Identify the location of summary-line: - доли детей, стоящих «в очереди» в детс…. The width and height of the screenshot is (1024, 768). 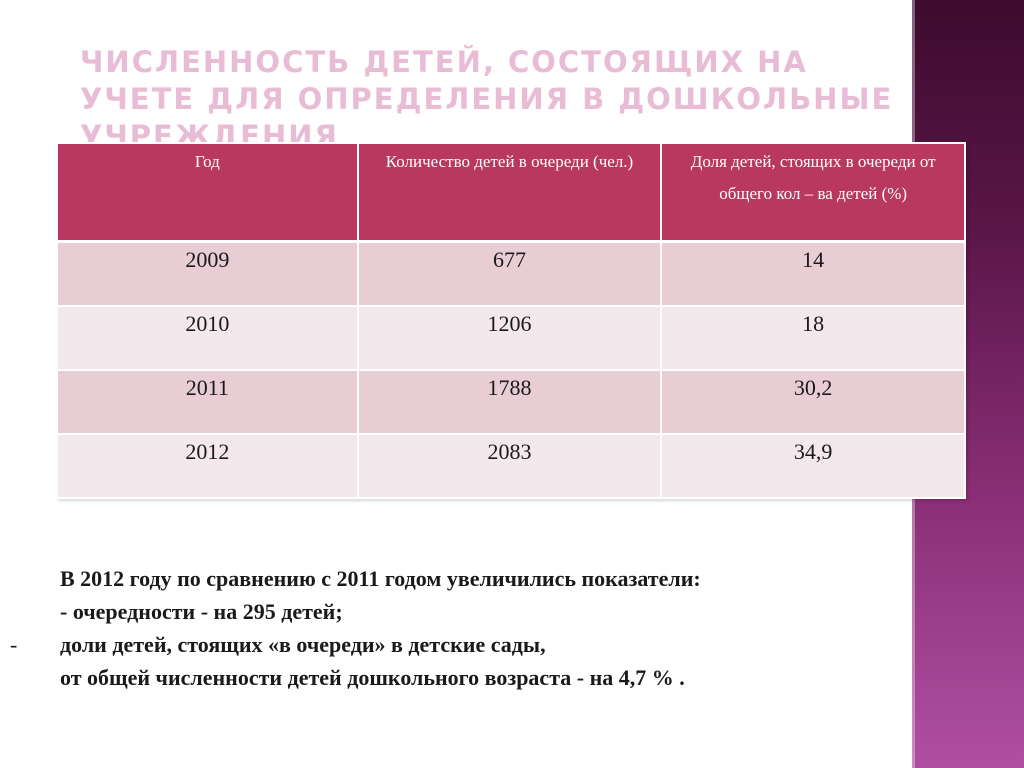
(455, 644).